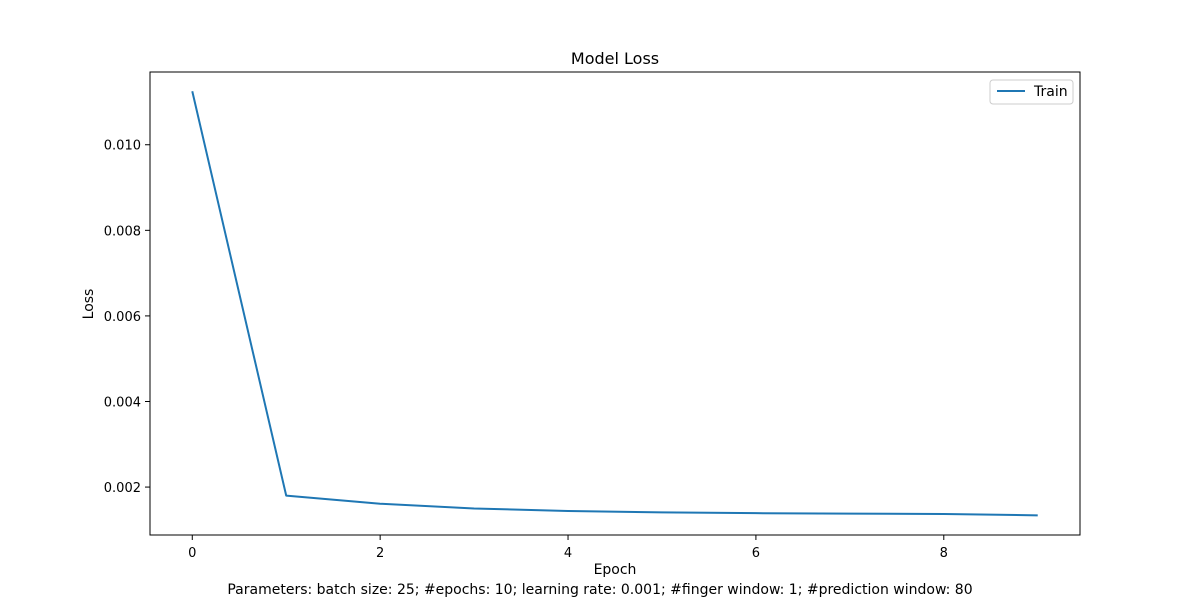 This screenshot has height=600, width=1200. Describe the element at coordinates (615, 570) in the screenshot. I see `x-axis-label: Epoch` at that location.